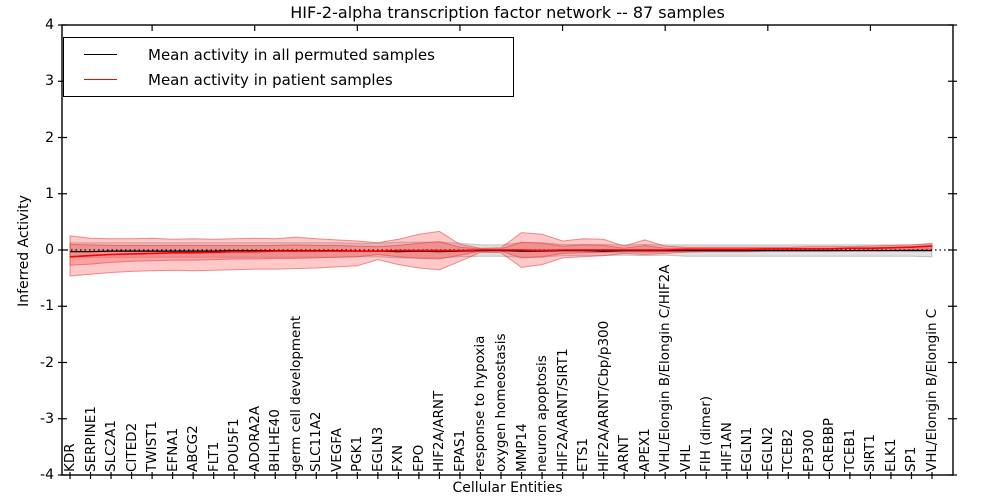 This screenshot has width=1000, height=500. What do you see at coordinates (931, 390) in the screenshot?
I see `x-tick-label: VHL/Elongin B/Elongin C` at bounding box center [931, 390].